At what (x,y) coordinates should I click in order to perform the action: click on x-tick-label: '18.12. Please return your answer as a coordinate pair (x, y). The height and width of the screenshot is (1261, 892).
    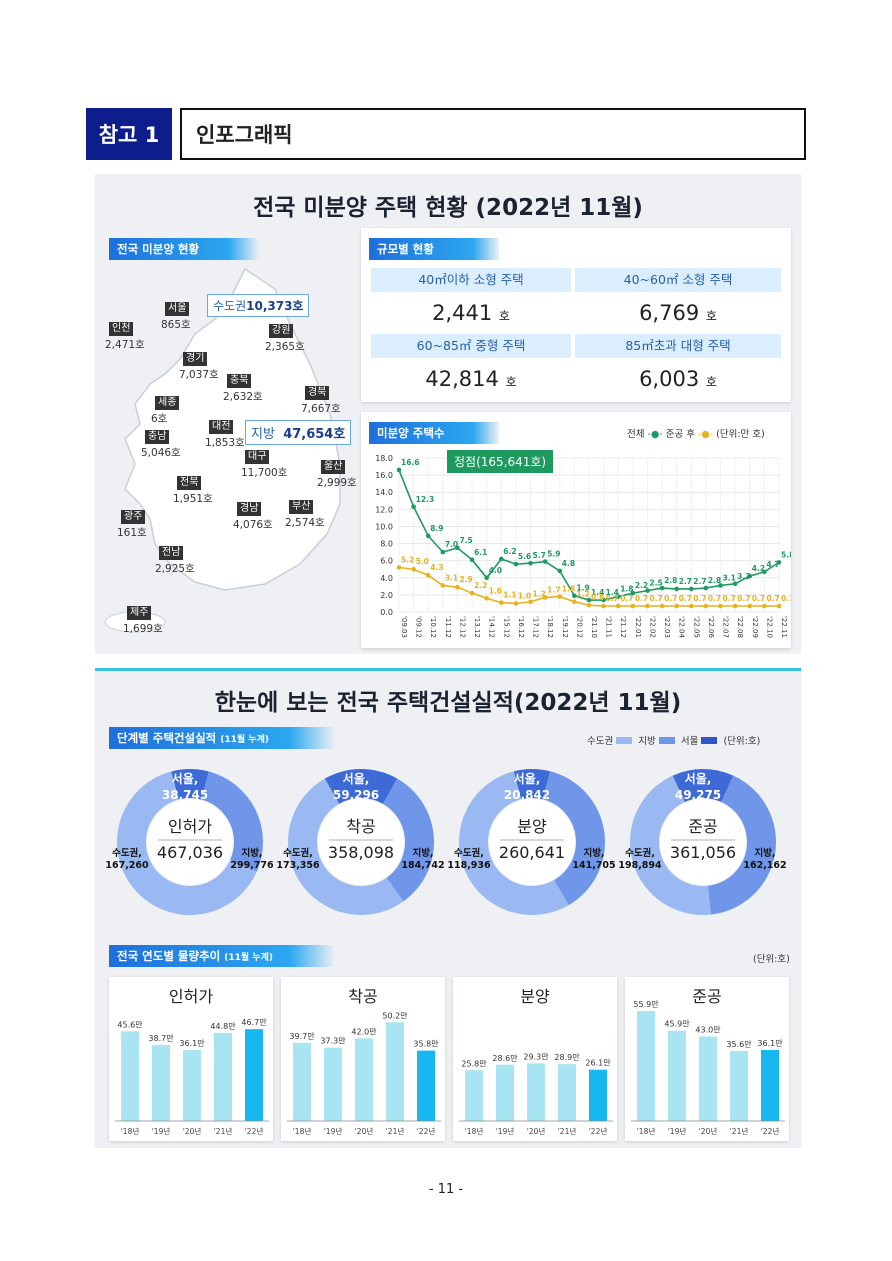
    Looking at the image, I should click on (550, 627).